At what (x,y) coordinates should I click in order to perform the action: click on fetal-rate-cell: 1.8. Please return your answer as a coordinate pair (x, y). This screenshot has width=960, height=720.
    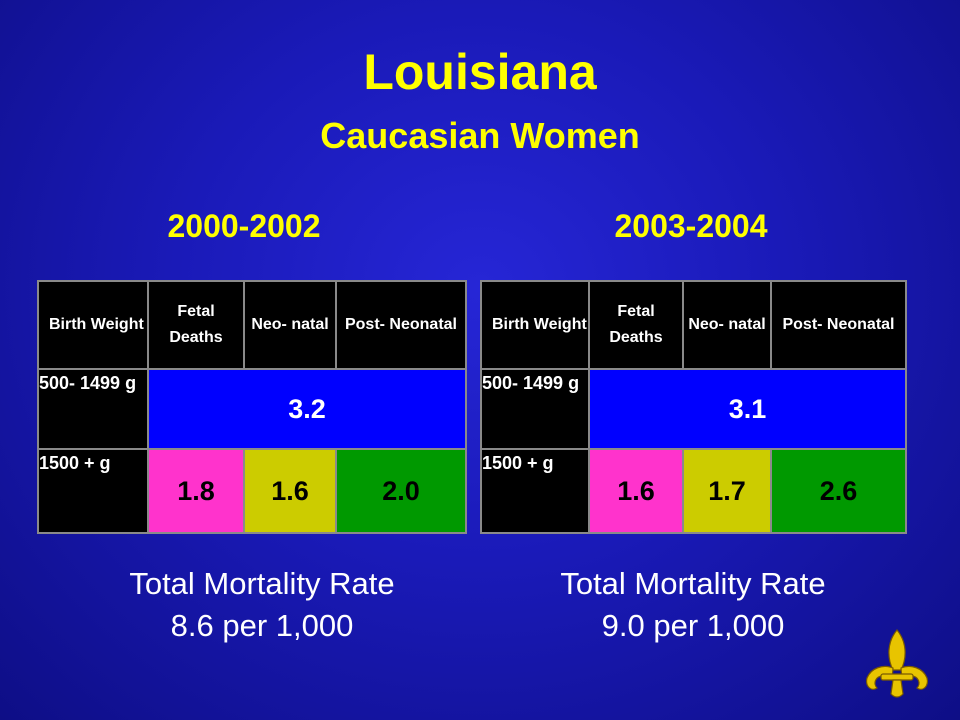
    Looking at the image, I should click on (196, 491).